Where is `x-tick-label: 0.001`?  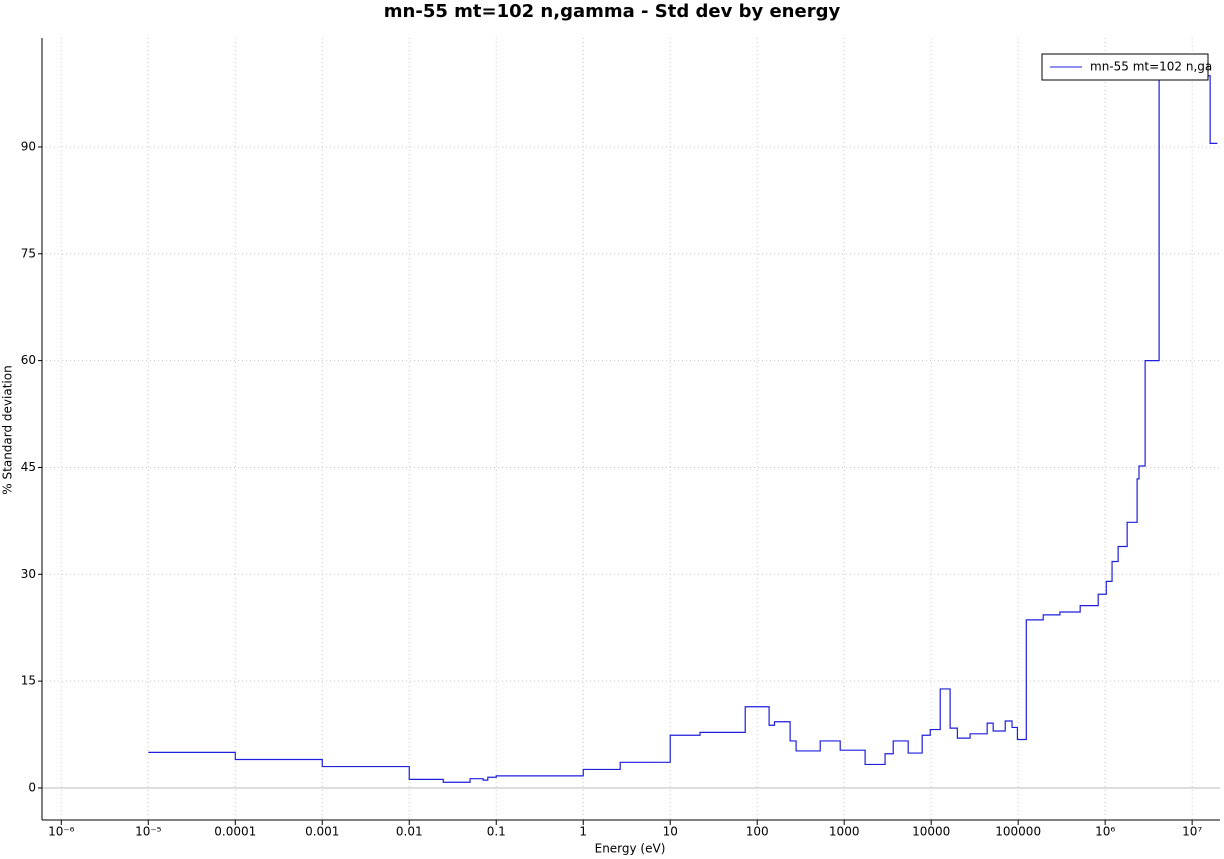
x-tick-label: 0.001 is located at coordinates (322, 832).